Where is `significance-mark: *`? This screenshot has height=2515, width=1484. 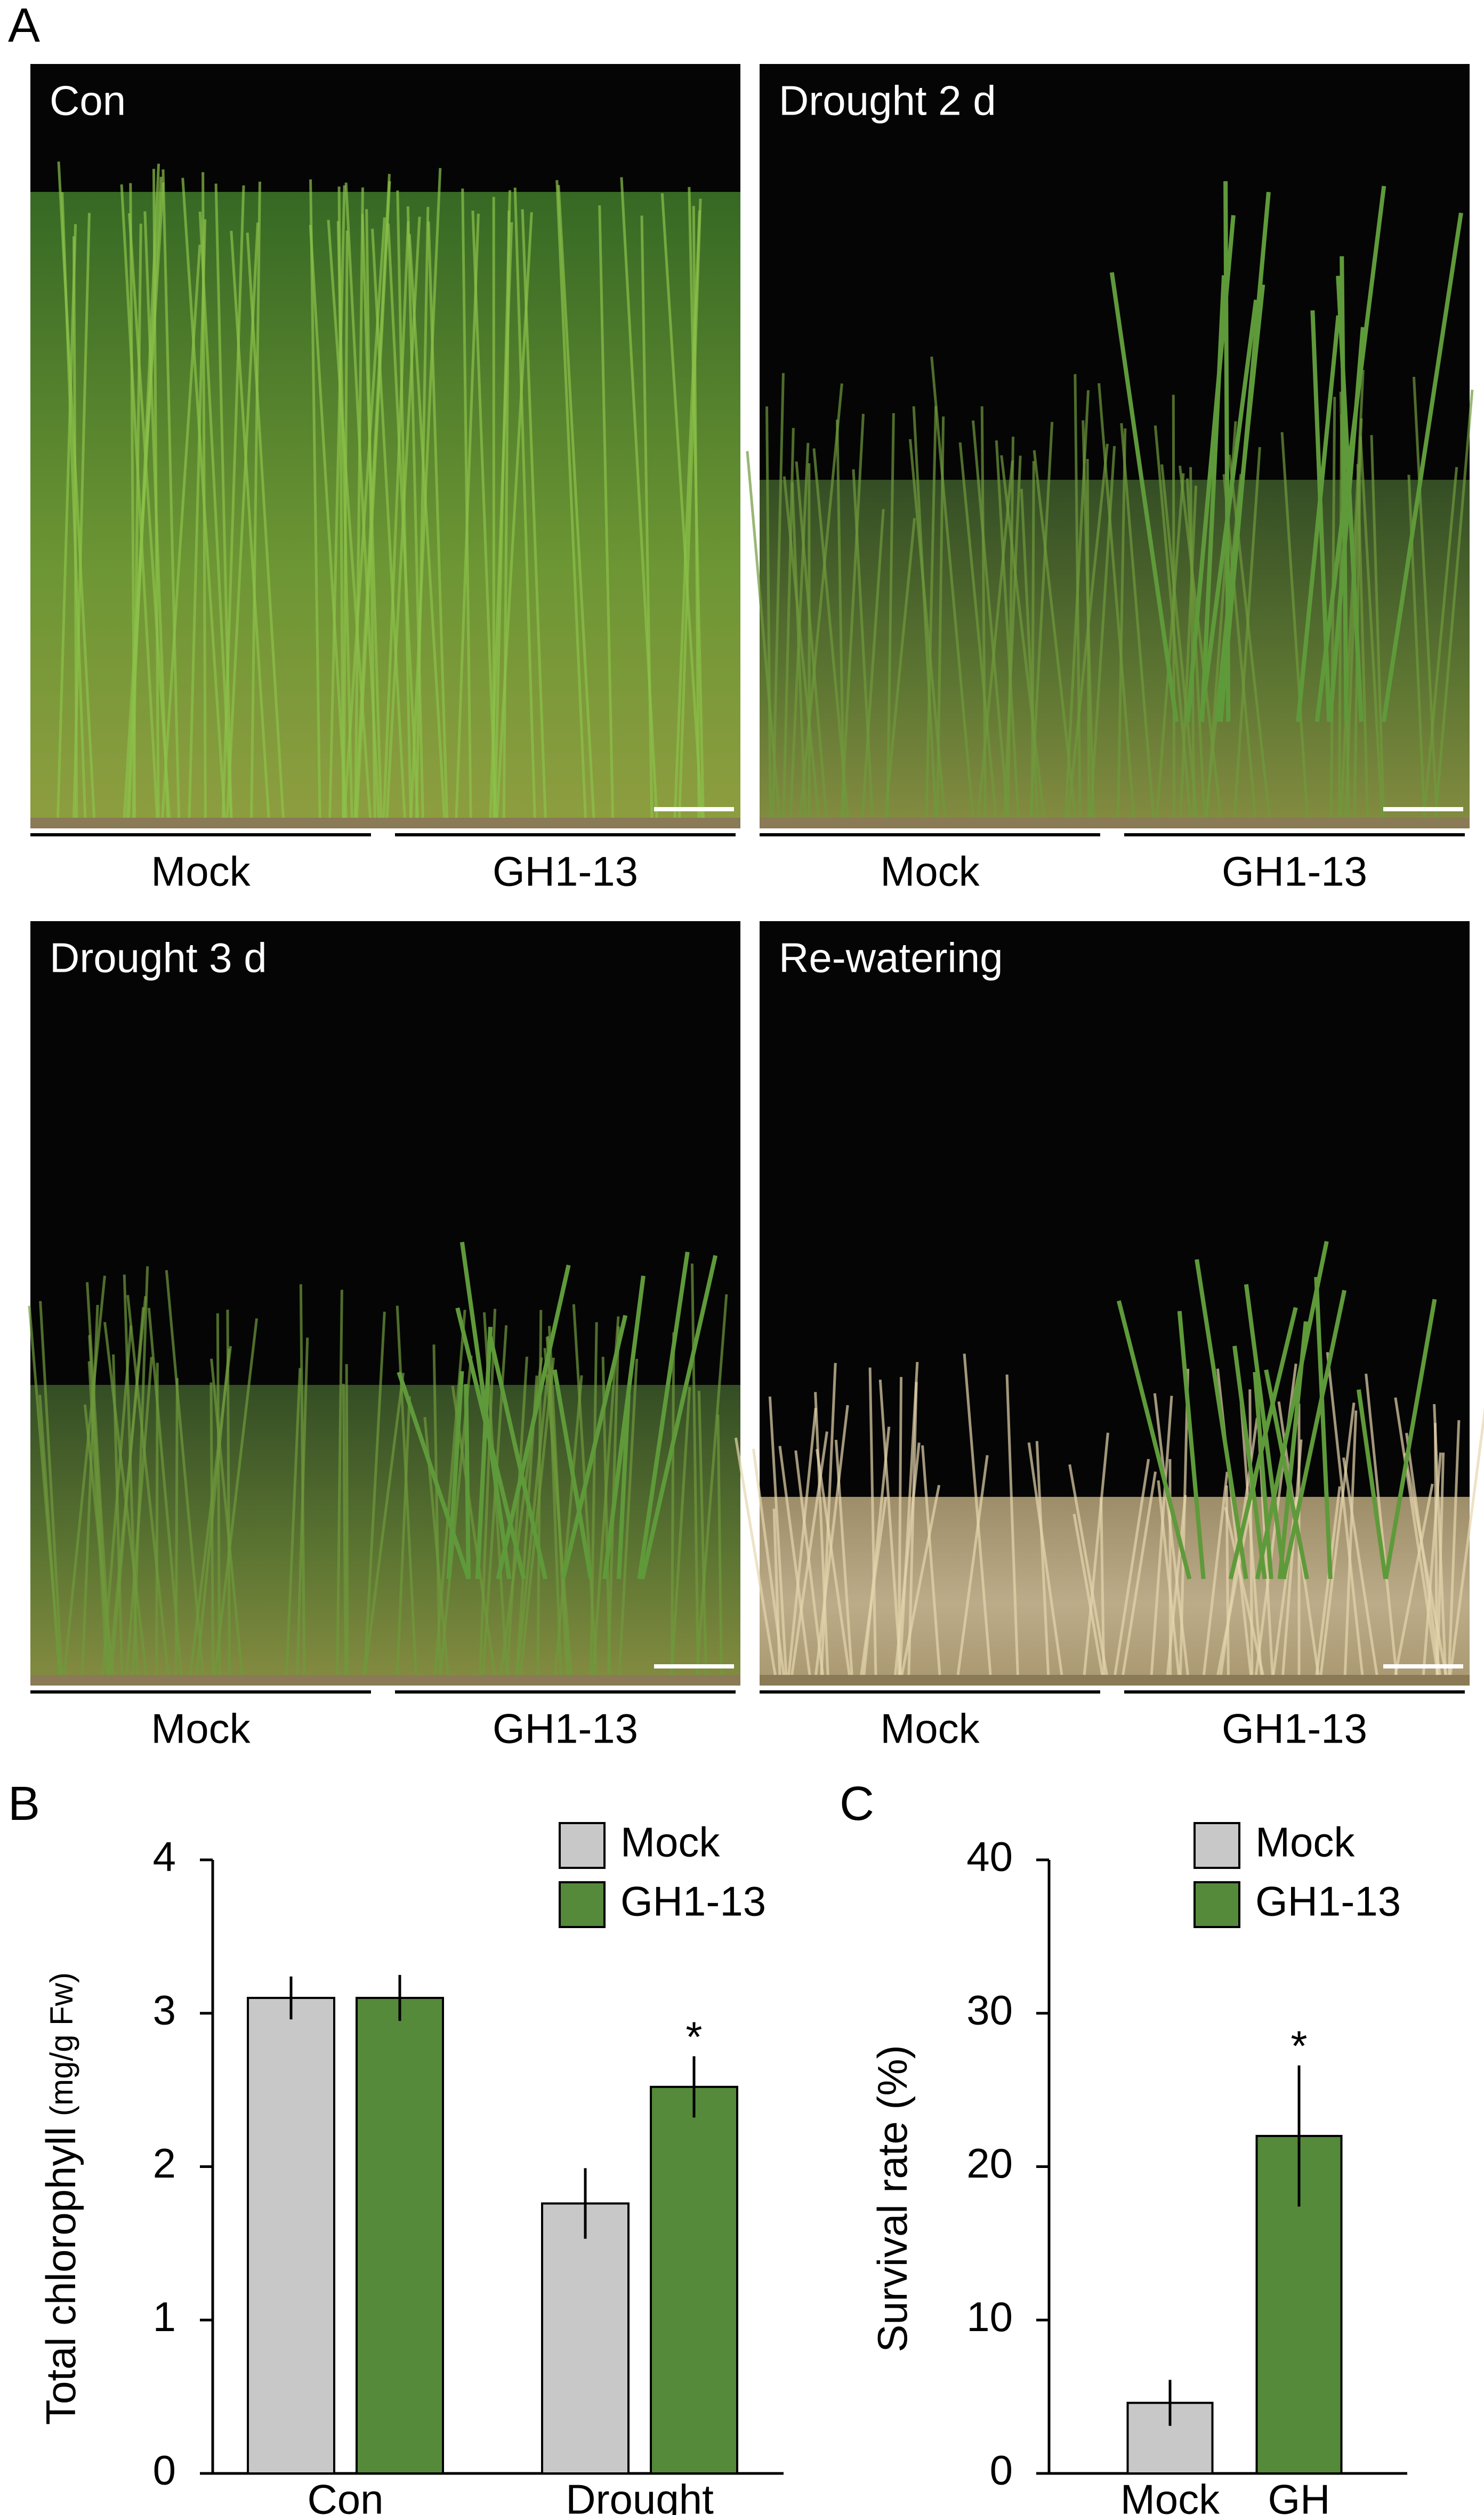
significance-mark: * is located at coordinates (693, 2036).